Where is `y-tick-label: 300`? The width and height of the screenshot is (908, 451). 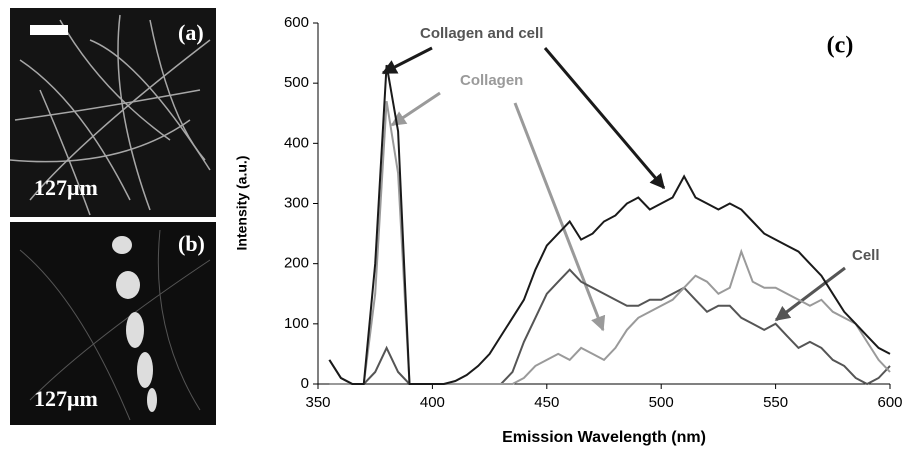
y-tick-label: 300 is located at coordinates (296, 202).